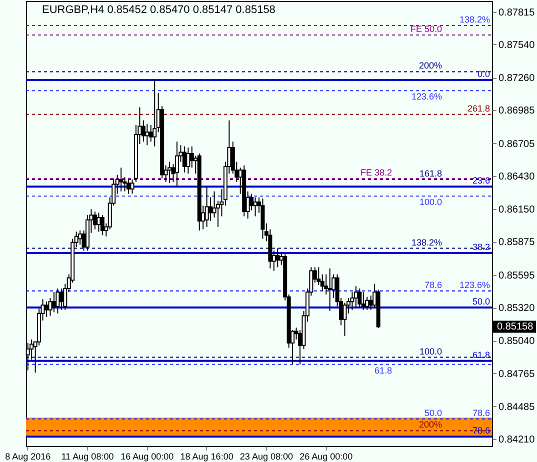 The width and height of the screenshot is (537, 462). Describe the element at coordinates (28, 457) in the screenshot. I see `x-tick-label: 8 Aug 2016` at that location.